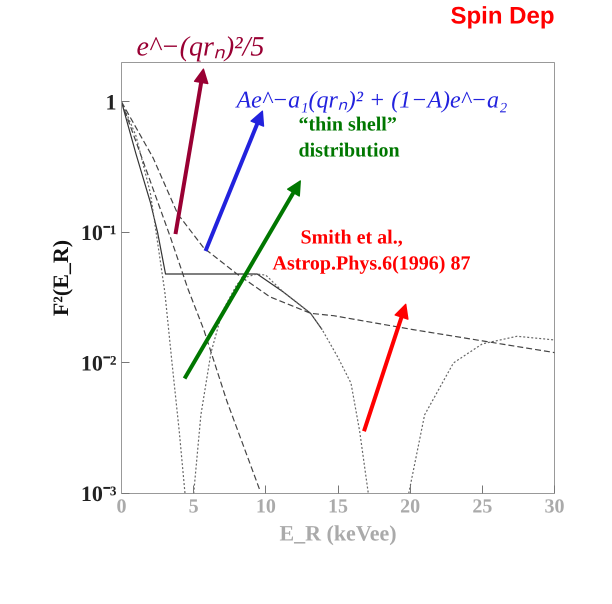  Describe the element at coordinates (111, 101) in the screenshot. I see `y-tick-label: 1` at that location.